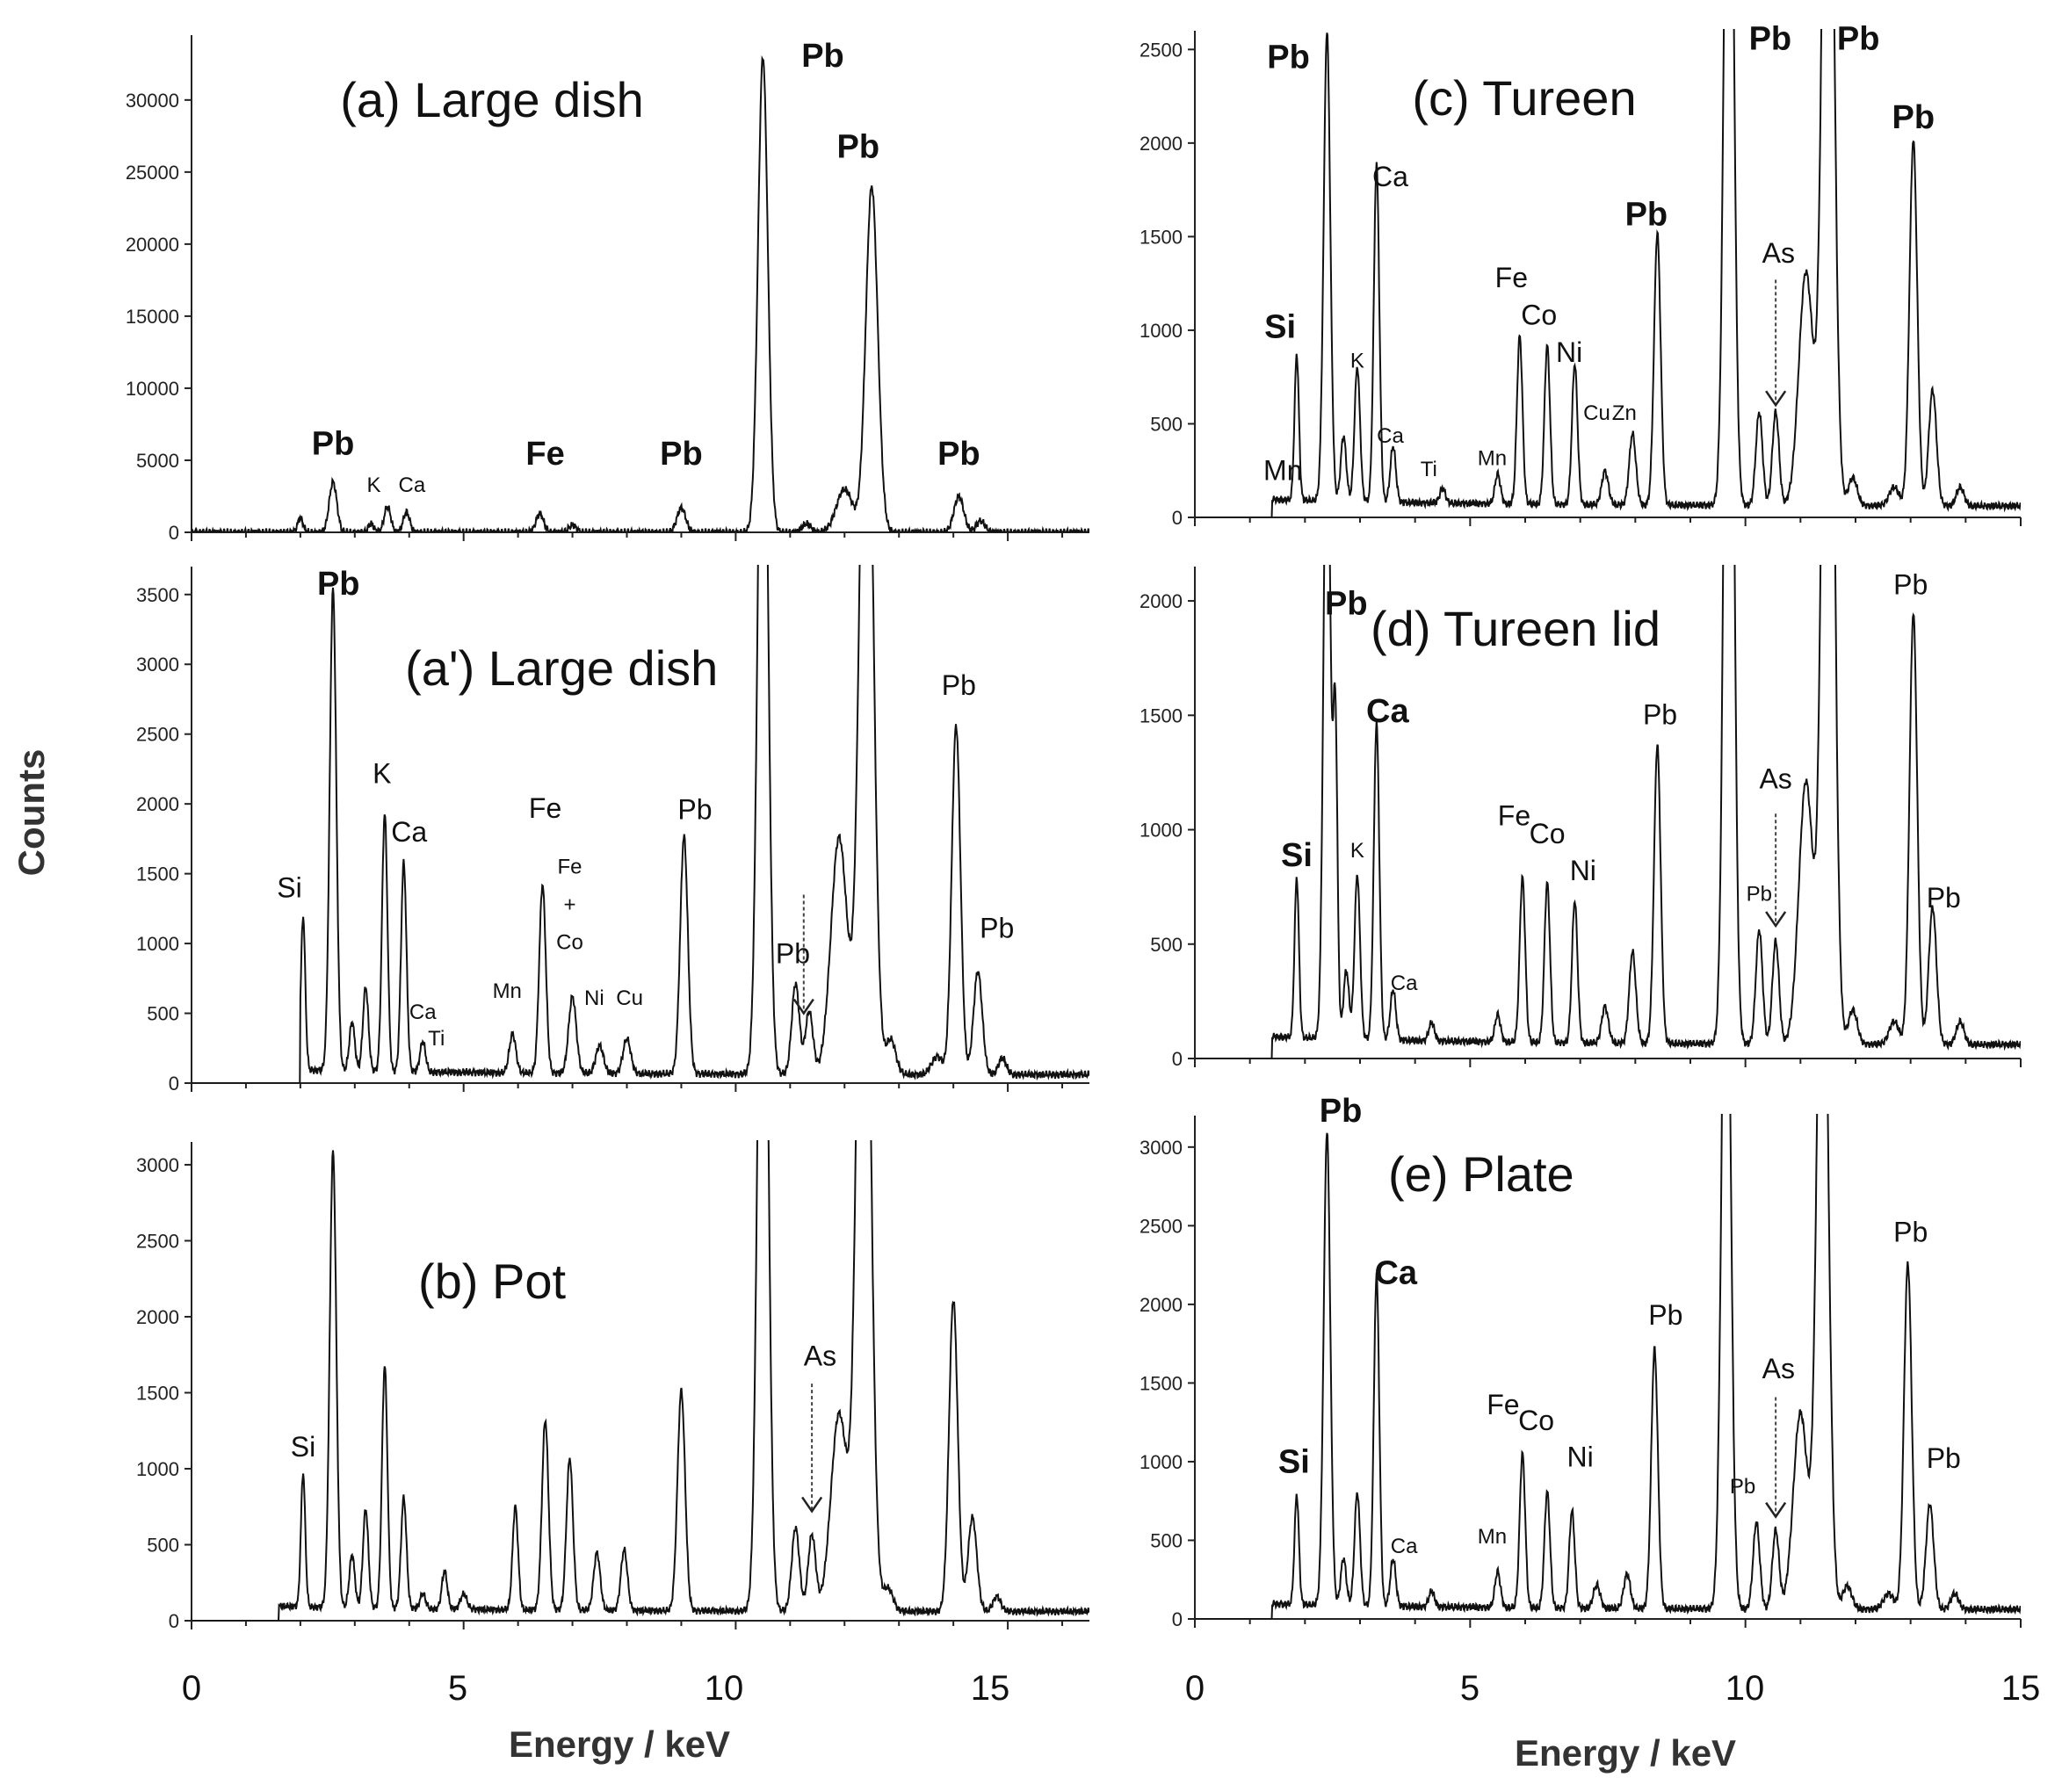  I want to click on x-tick-labels-right: 0 5 10 15, so click(1613, 1689).